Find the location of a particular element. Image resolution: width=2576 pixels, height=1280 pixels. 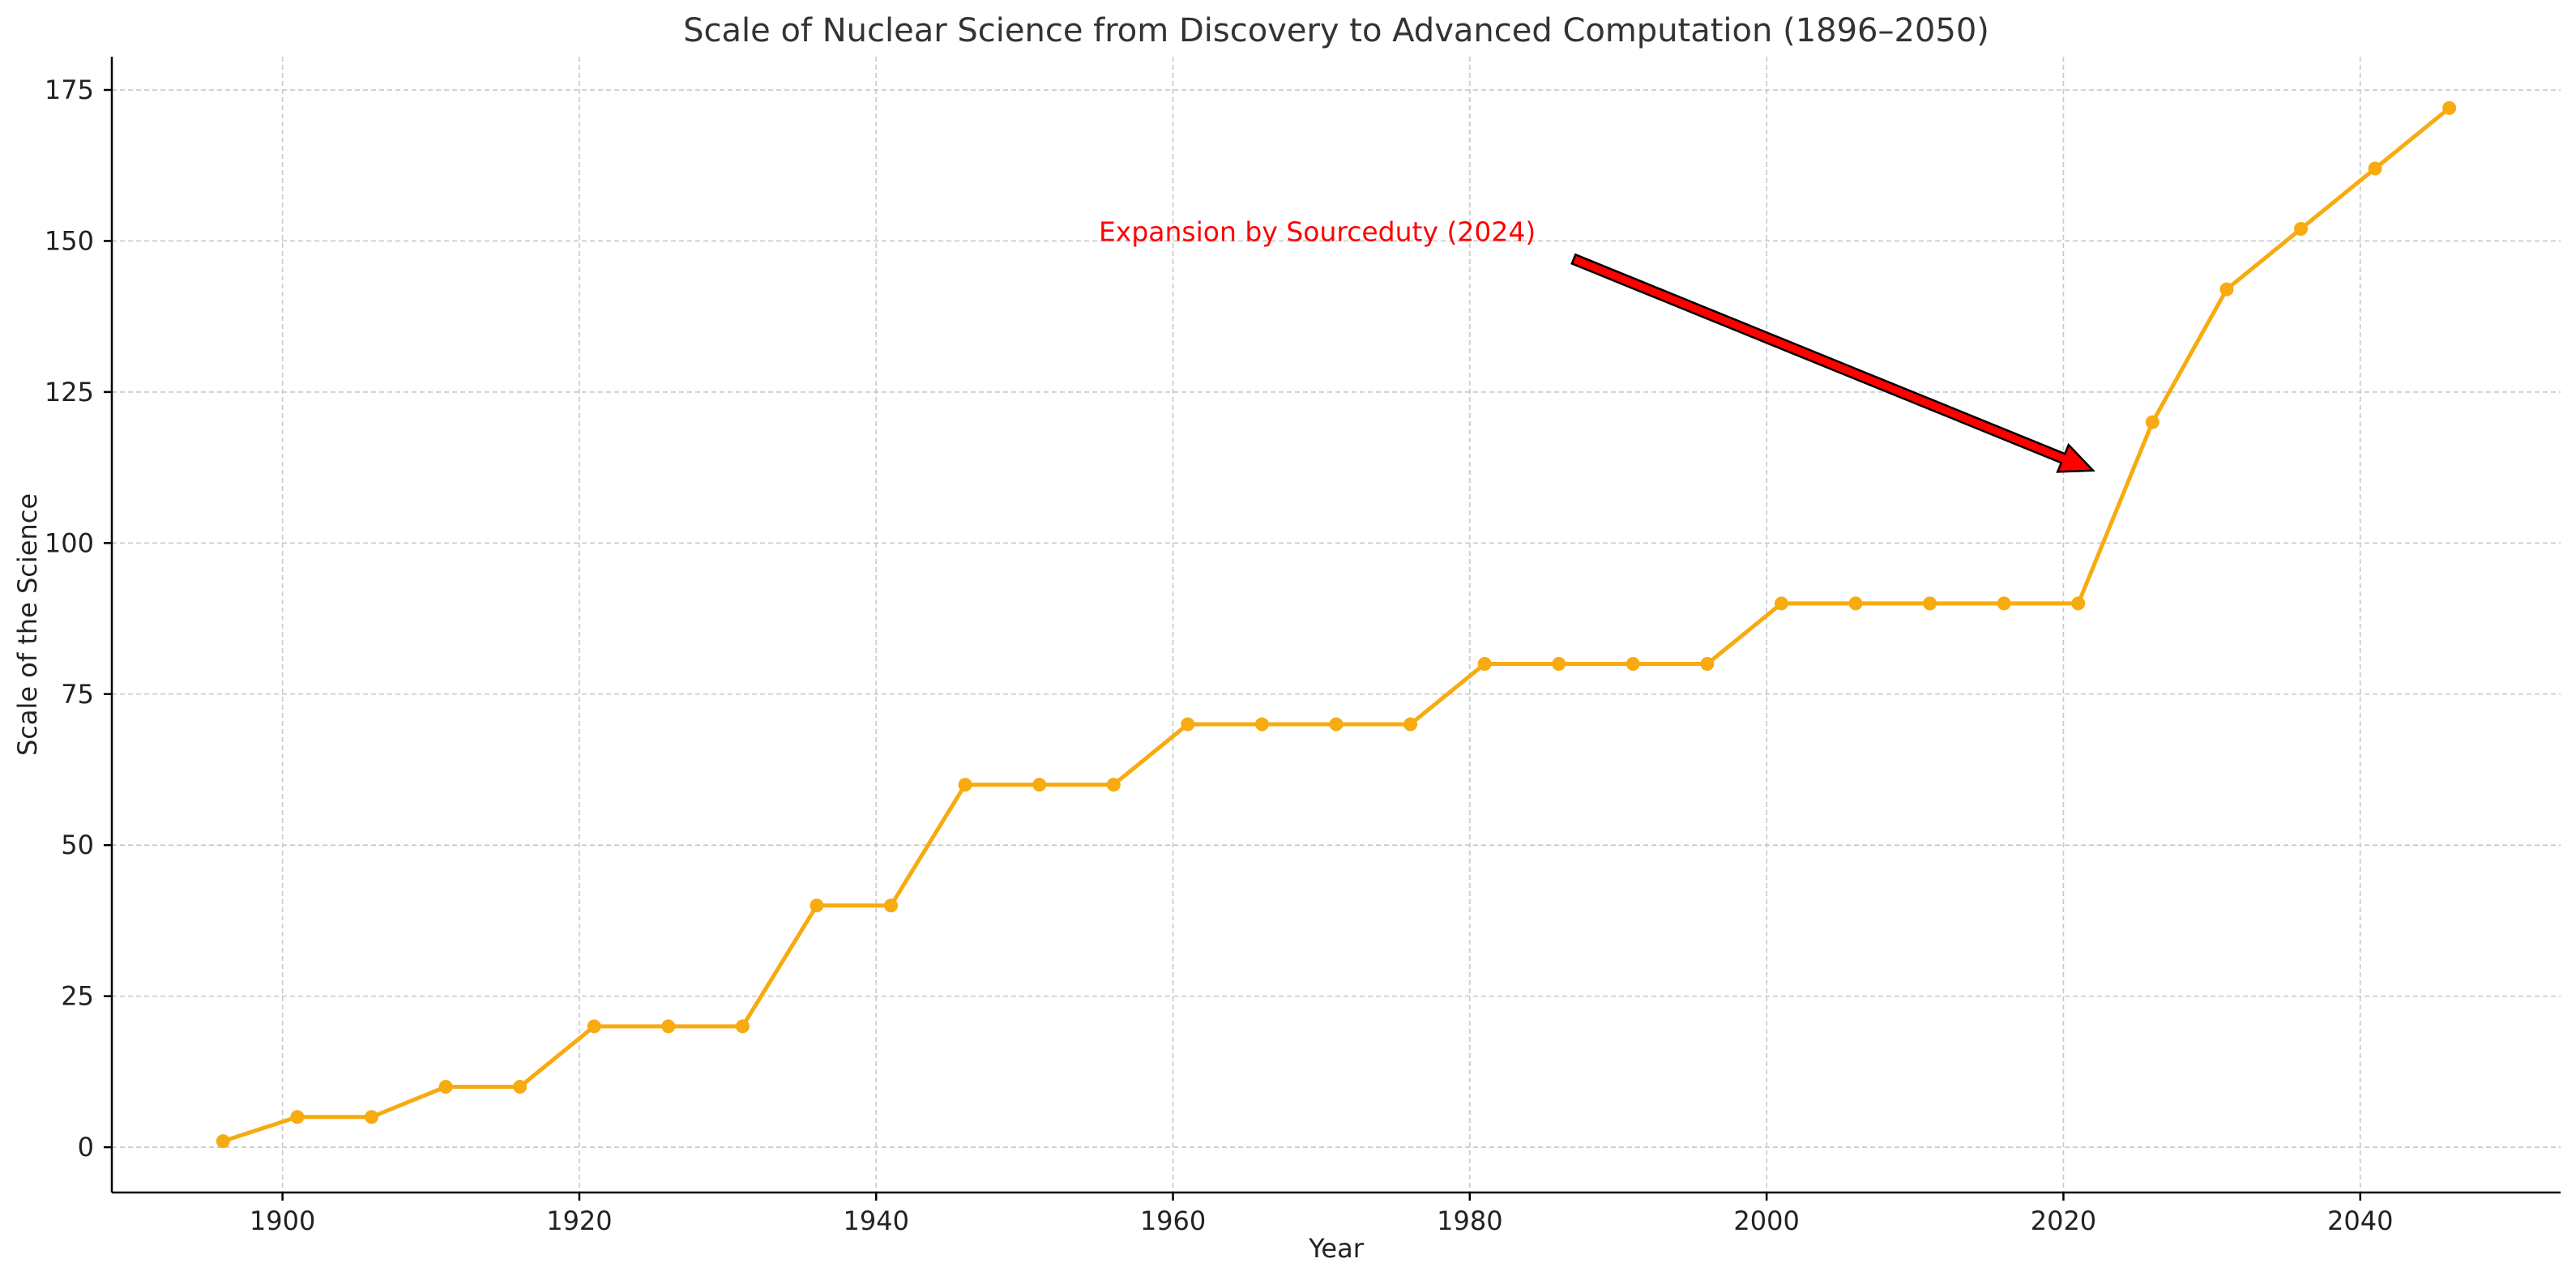

y-tick-label: 175 is located at coordinates (69, 90).